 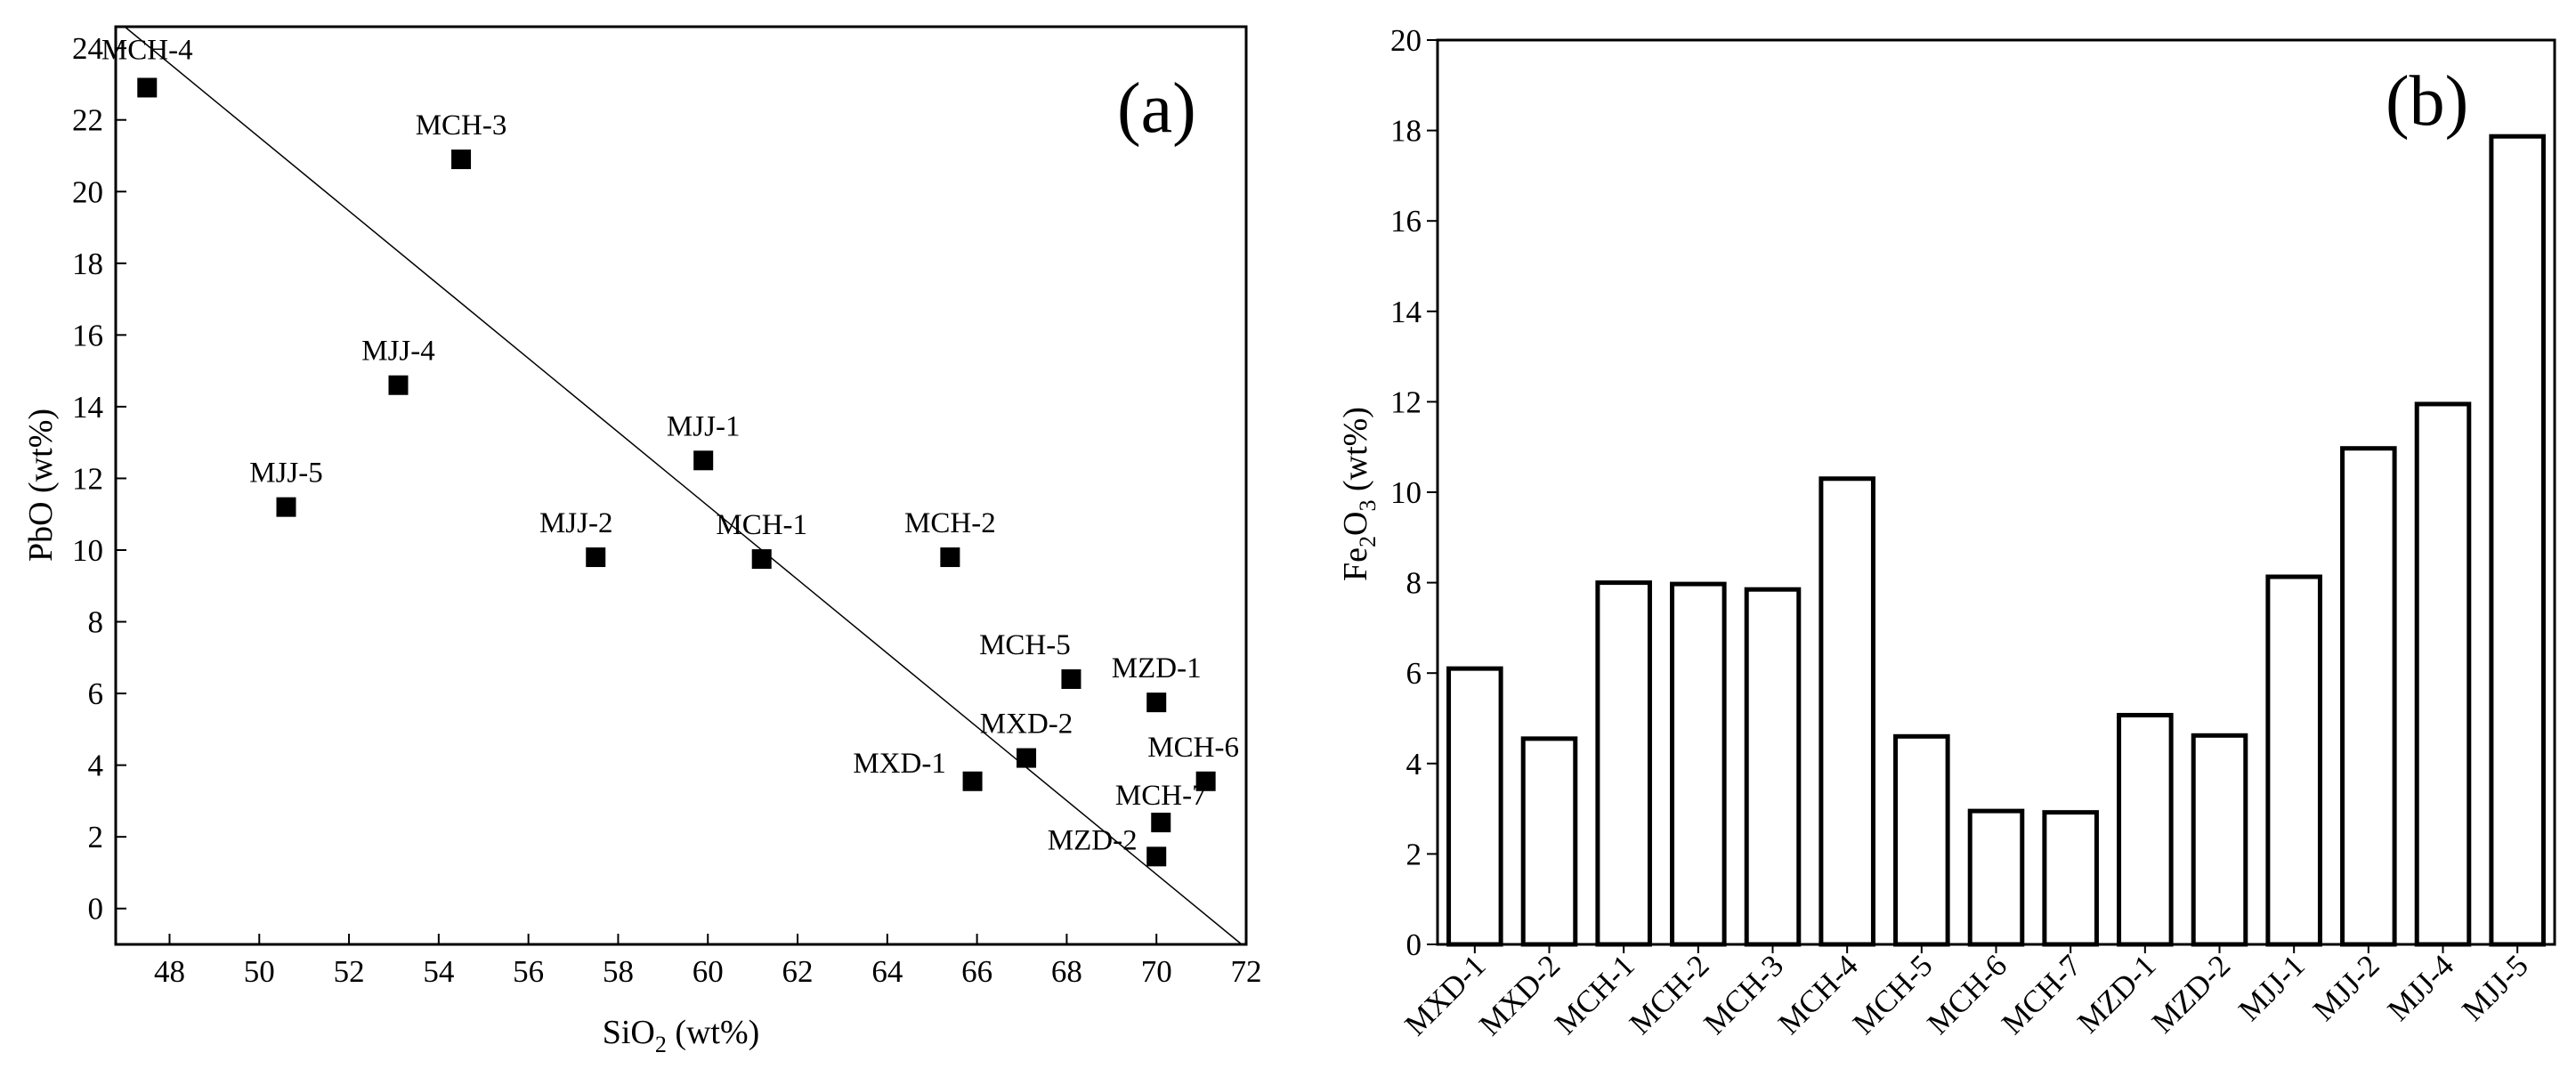 I want to click on y-tick-label: 18, so click(x=87, y=264).